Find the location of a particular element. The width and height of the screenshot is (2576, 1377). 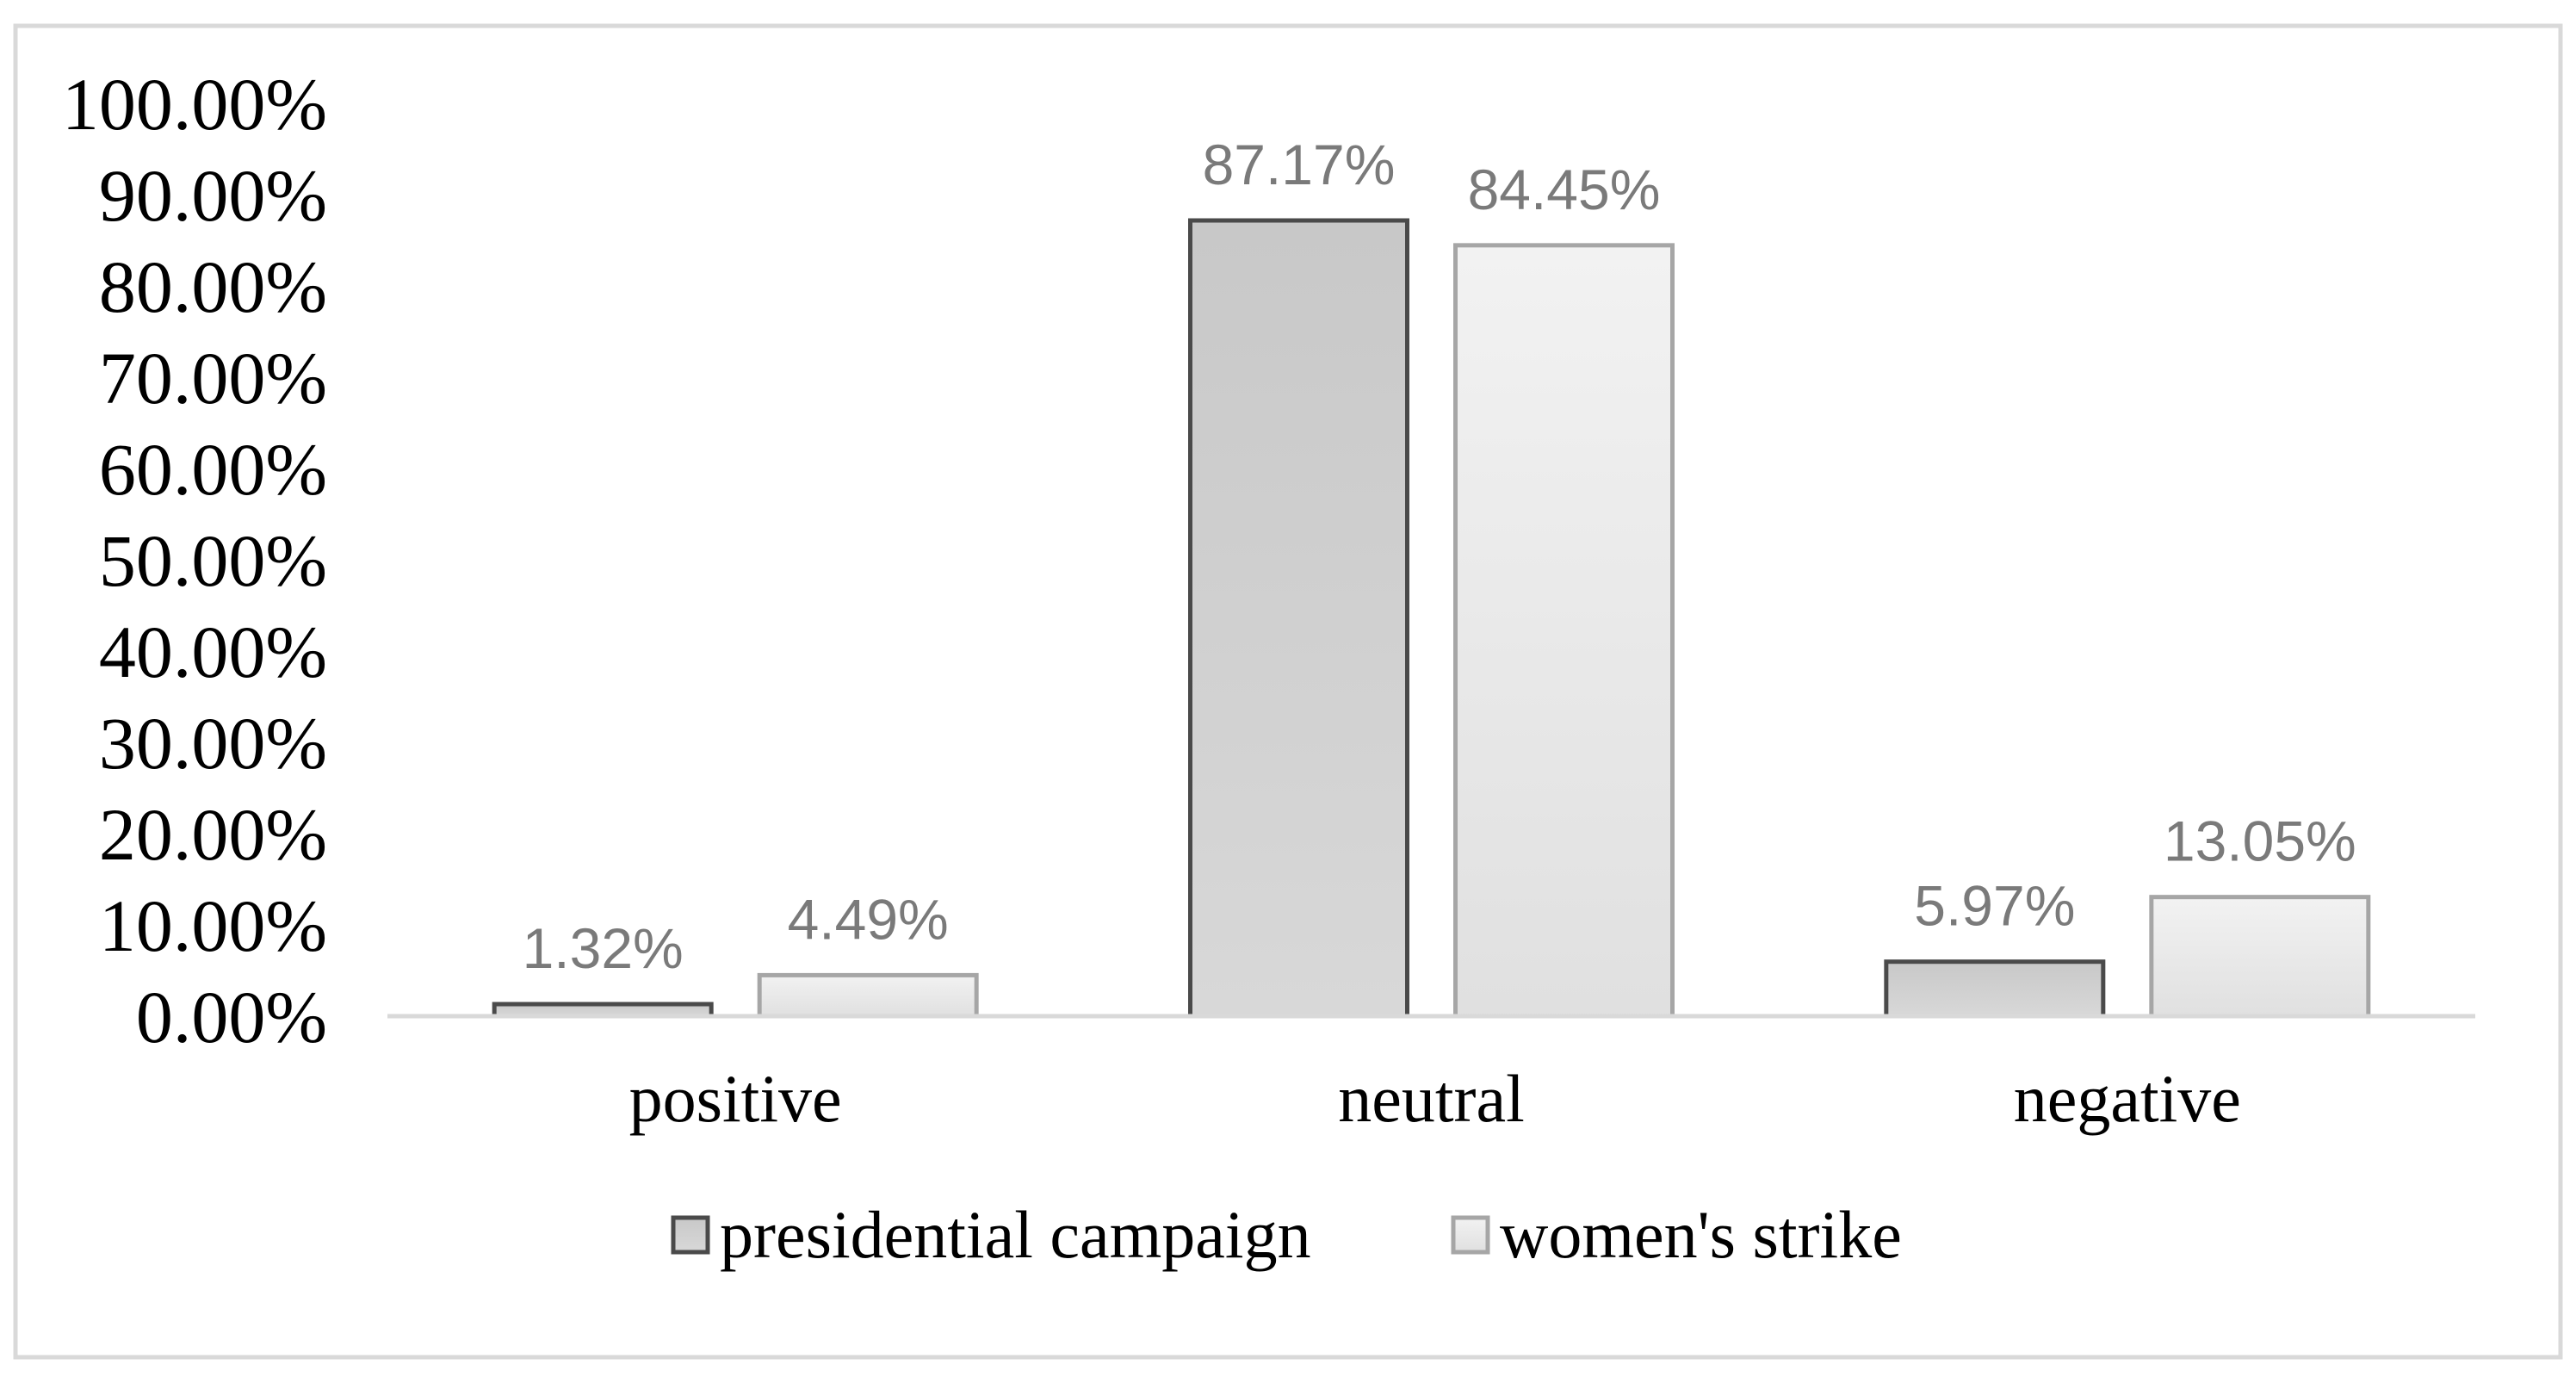

bar-women-s-strike-negative is located at coordinates (2260, 957).